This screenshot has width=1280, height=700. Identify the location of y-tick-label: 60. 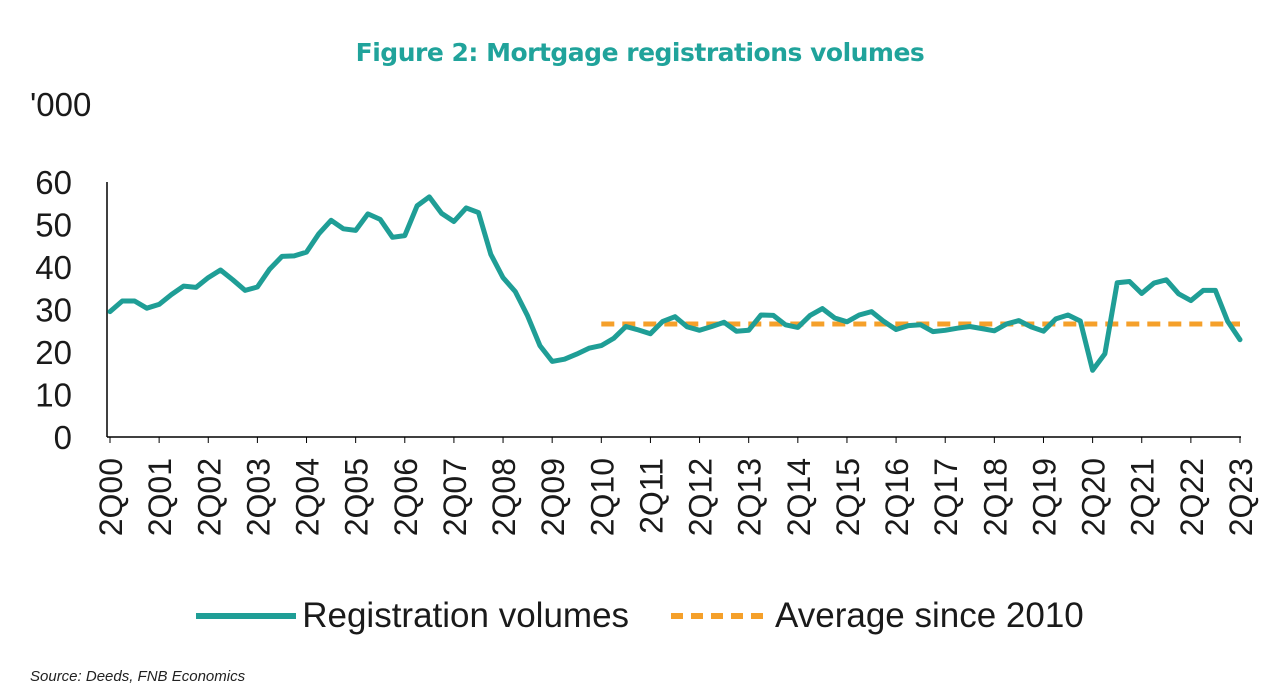
(53, 182).